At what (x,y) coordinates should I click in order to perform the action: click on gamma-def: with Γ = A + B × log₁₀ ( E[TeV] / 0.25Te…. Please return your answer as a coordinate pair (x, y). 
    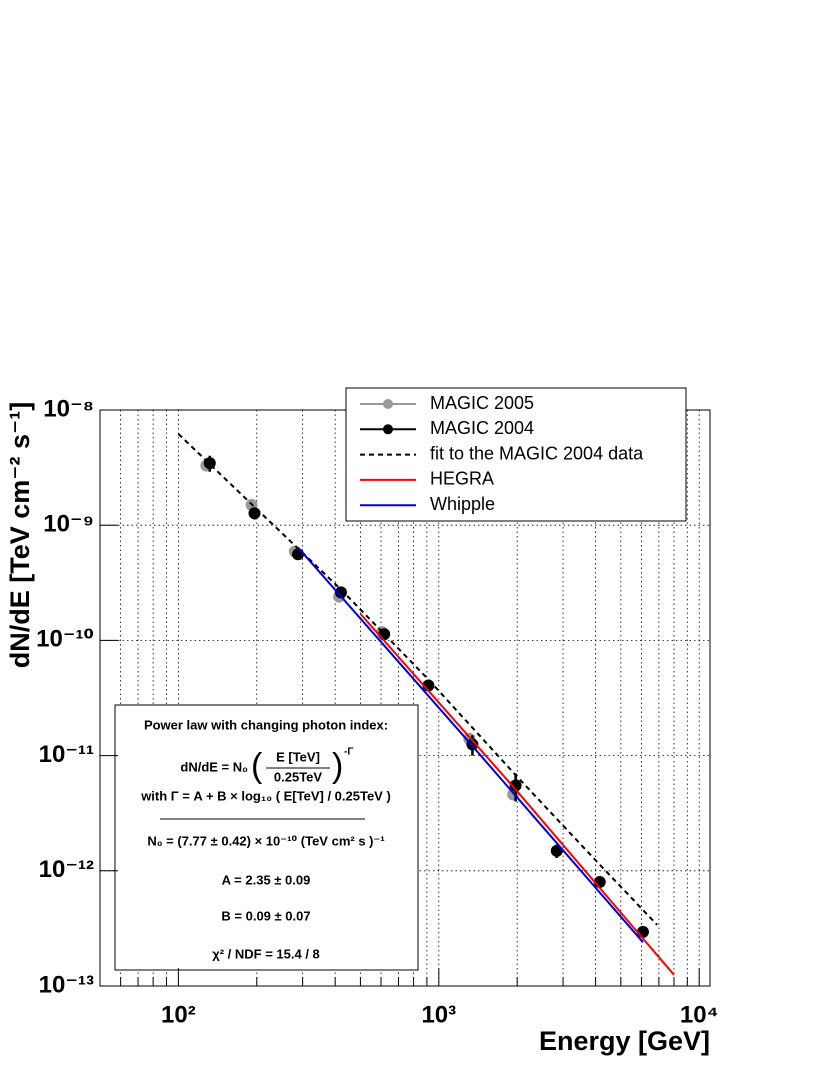
    Looking at the image, I should click on (265, 795).